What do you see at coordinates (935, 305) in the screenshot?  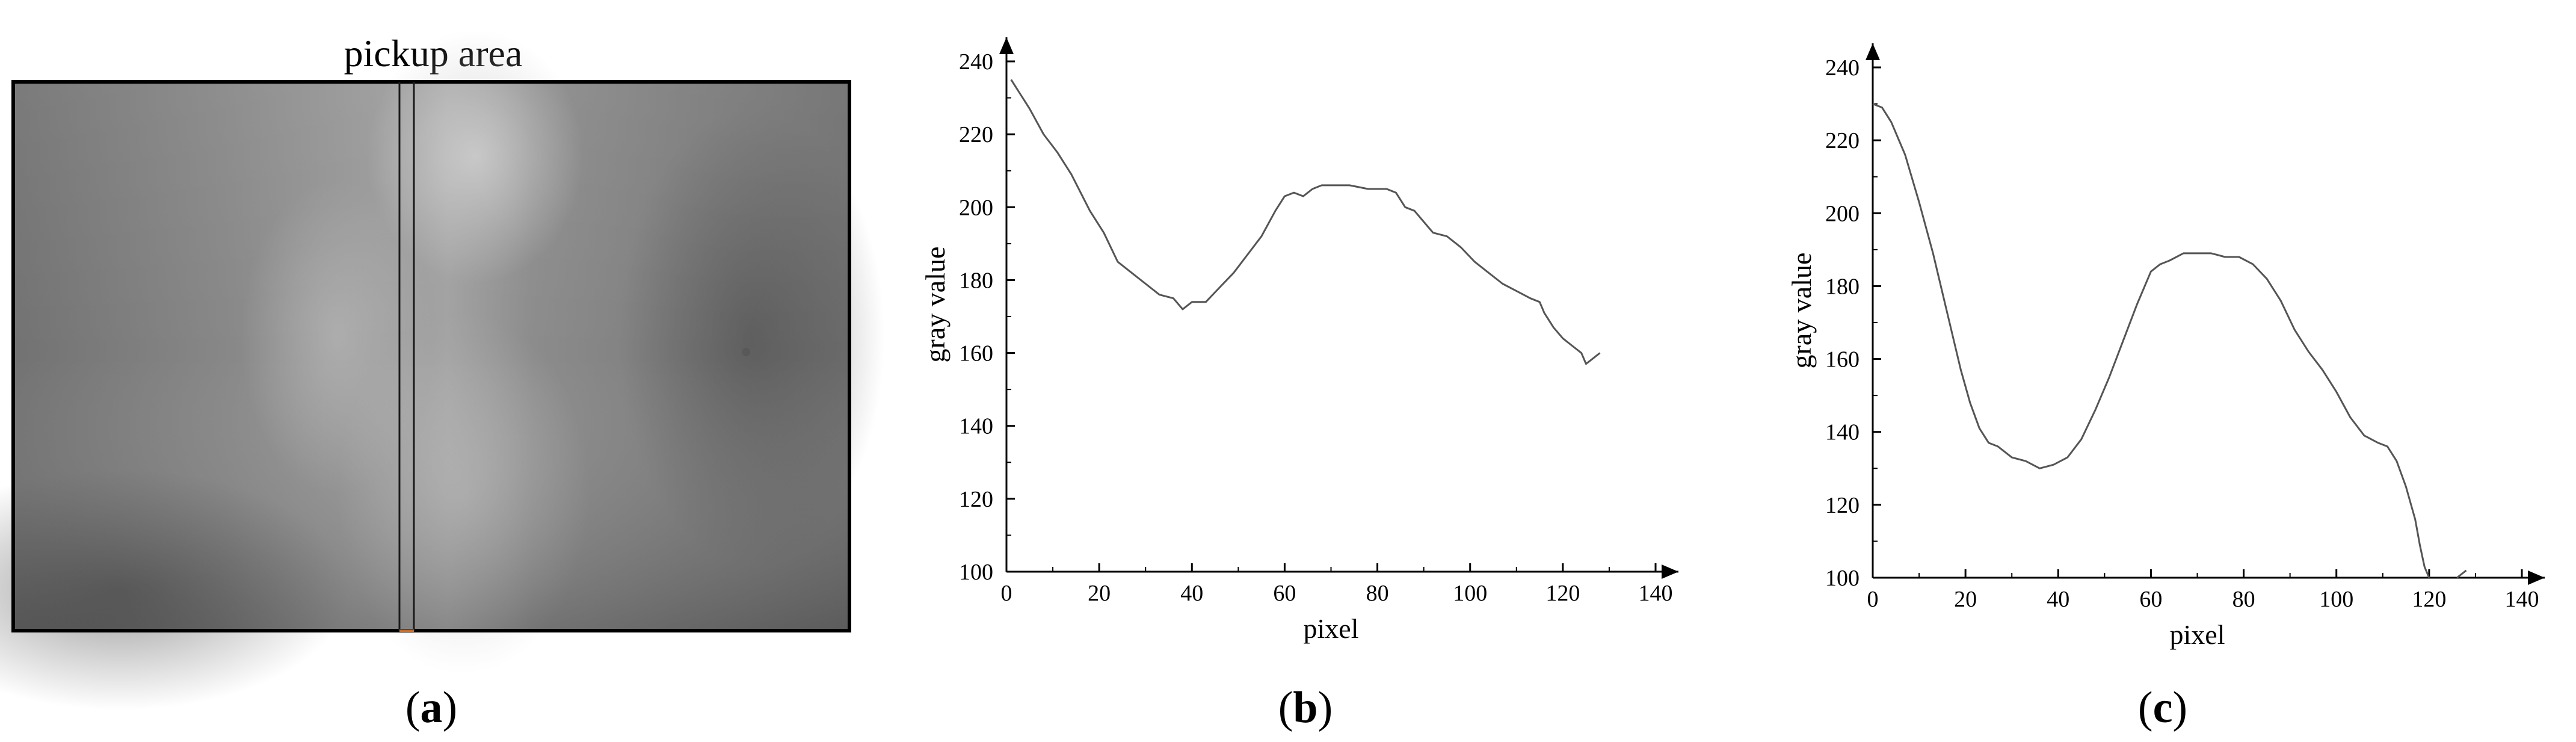 I see `chart-b-y-axis-title: gray value` at bounding box center [935, 305].